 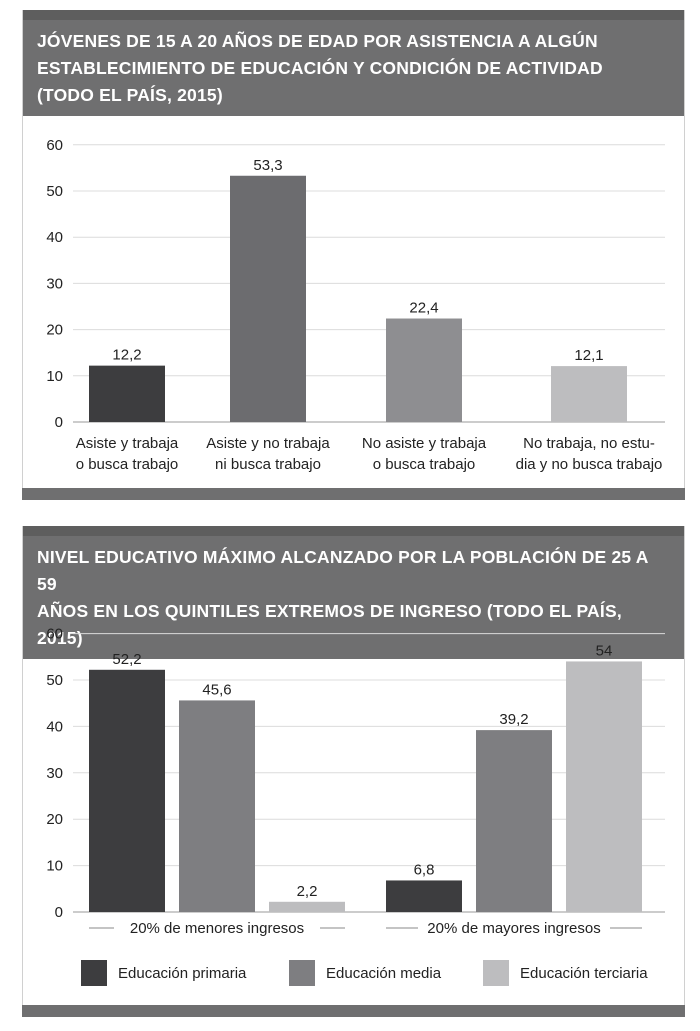 I want to click on data-label: 39,2, so click(x=513, y=719).